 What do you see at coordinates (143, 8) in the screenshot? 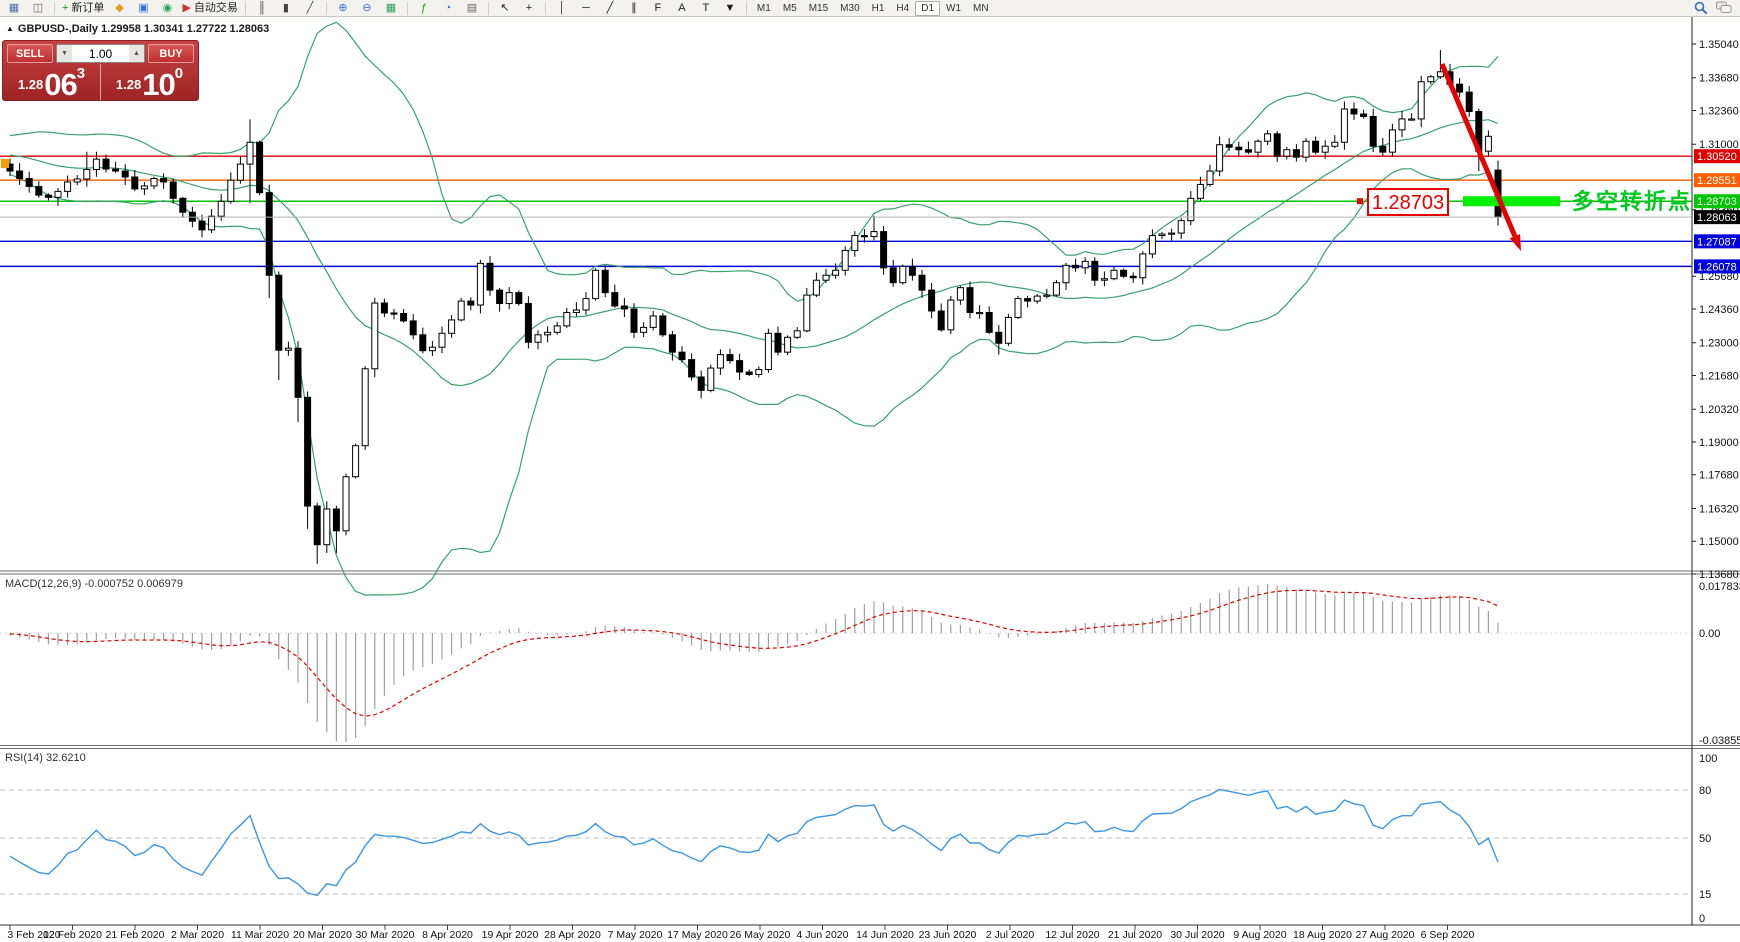
I see `terminal-button: ▣` at bounding box center [143, 8].